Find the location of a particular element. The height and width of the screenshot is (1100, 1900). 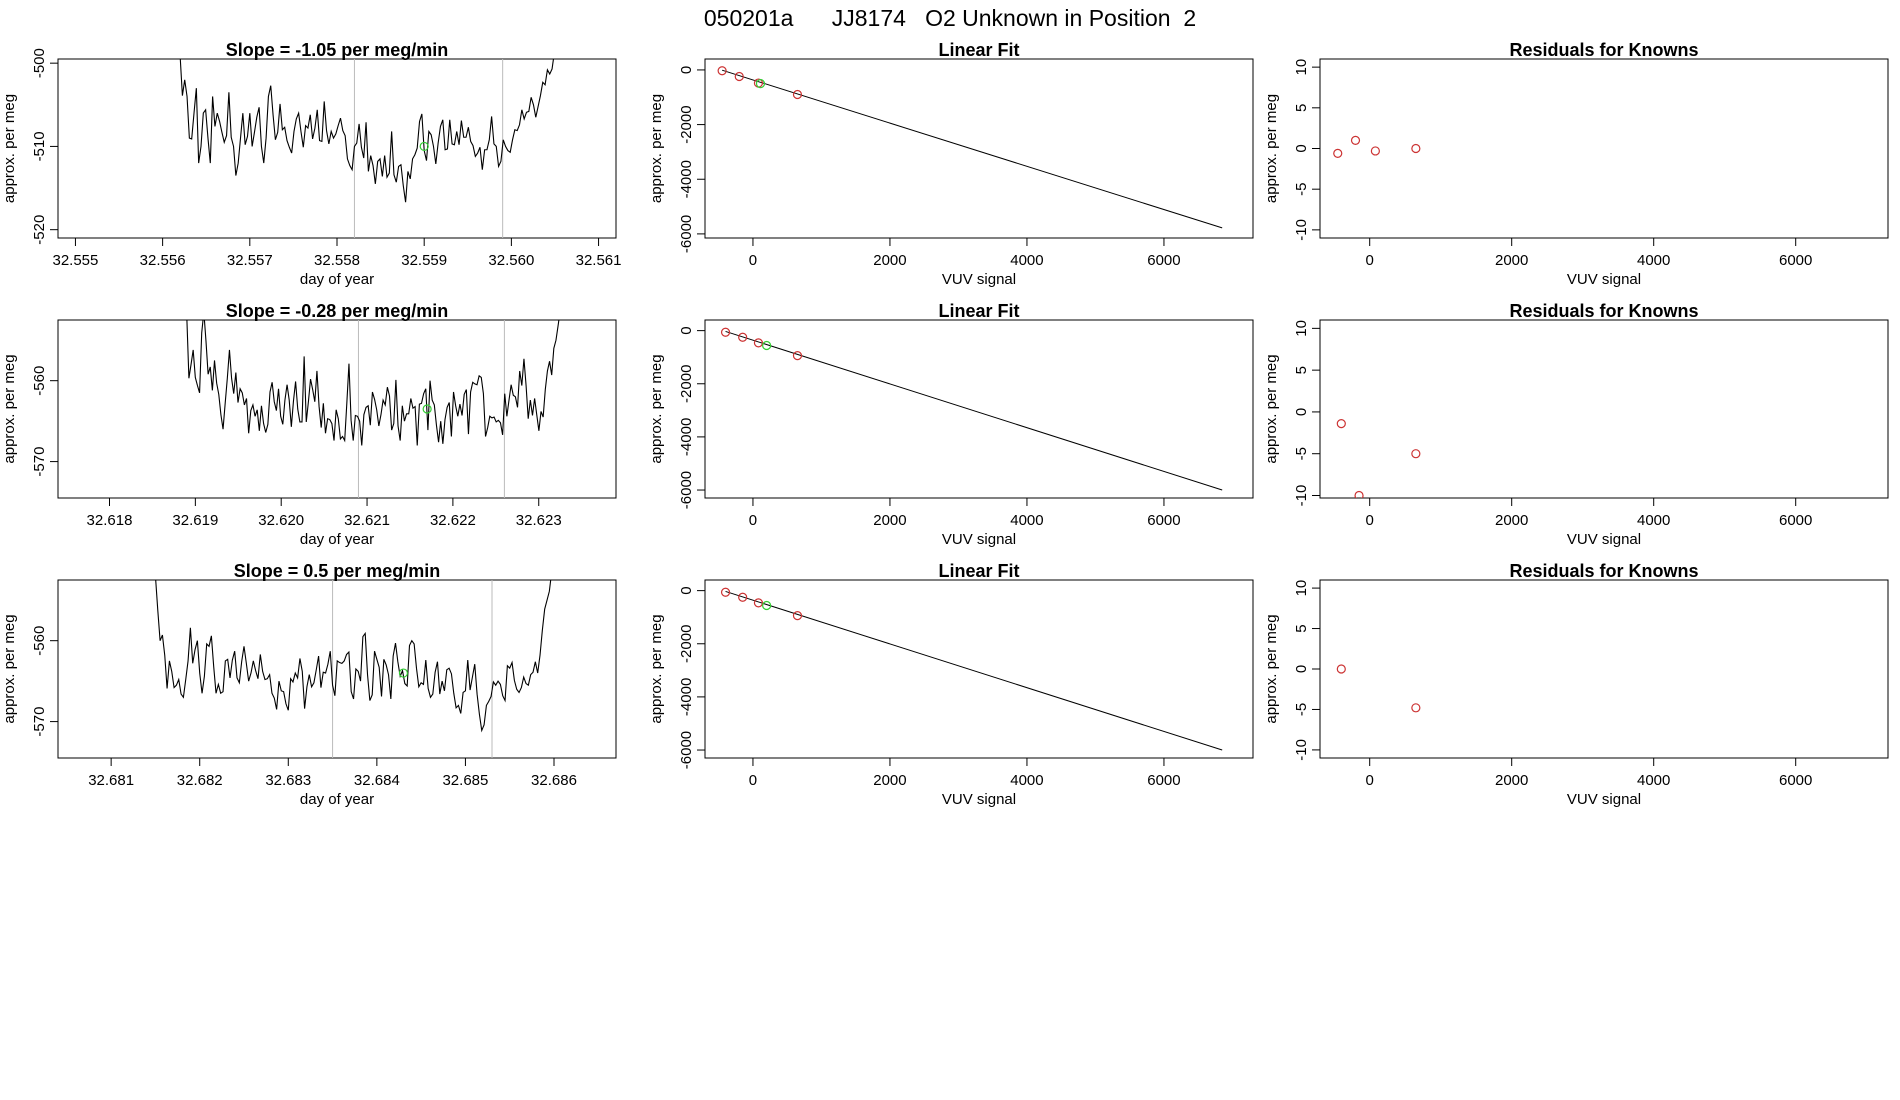

r2-timeseries-plot-box is located at coordinates (337, 409).